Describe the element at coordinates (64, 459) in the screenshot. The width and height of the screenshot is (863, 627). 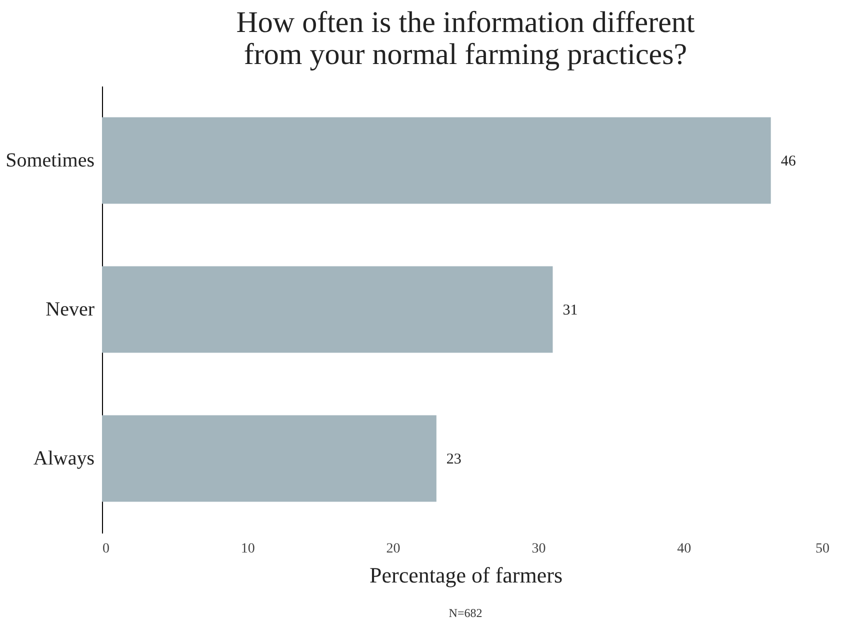
I see `y-tick-label: Always` at that location.